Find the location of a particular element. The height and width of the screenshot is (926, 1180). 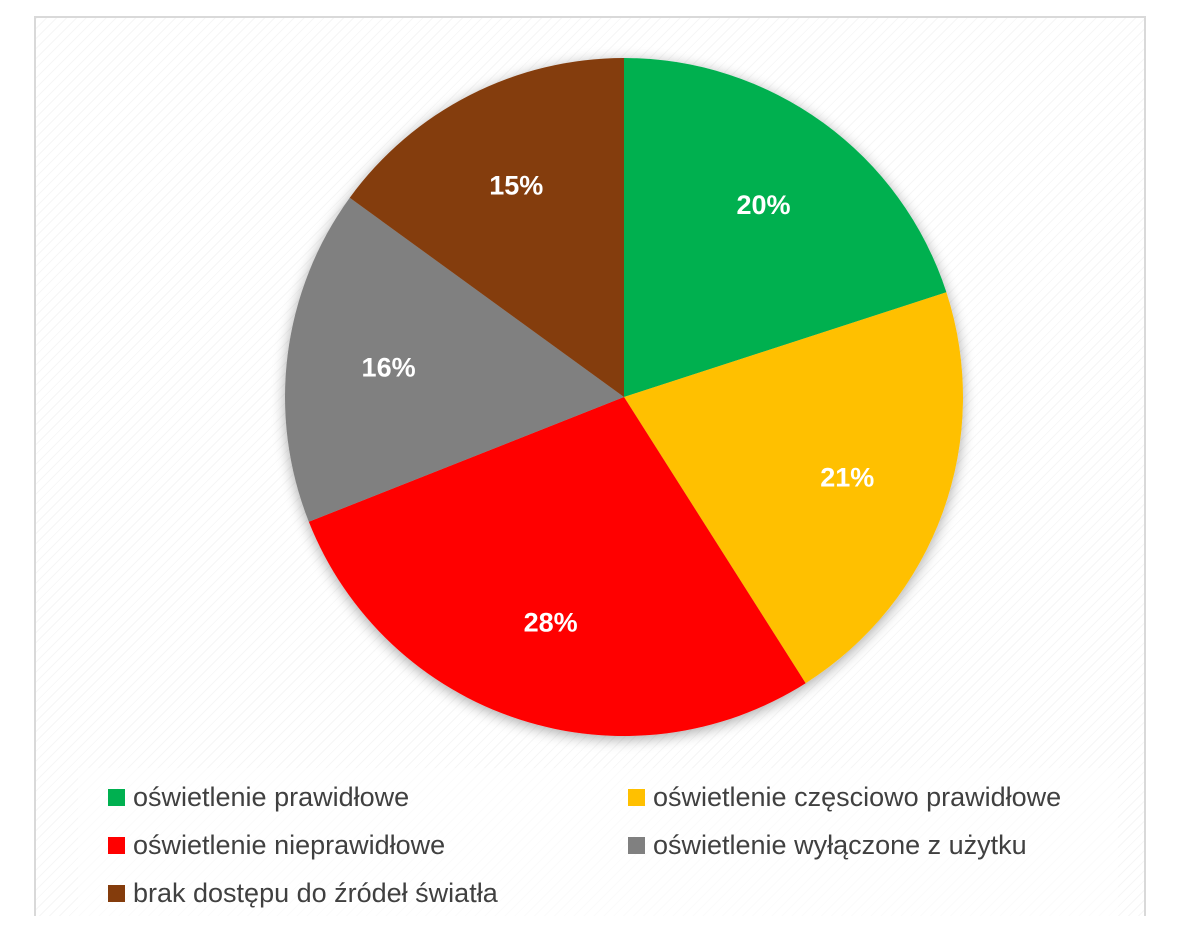

legend-label: oświetlenie prawidłowe is located at coordinates (271, 797).